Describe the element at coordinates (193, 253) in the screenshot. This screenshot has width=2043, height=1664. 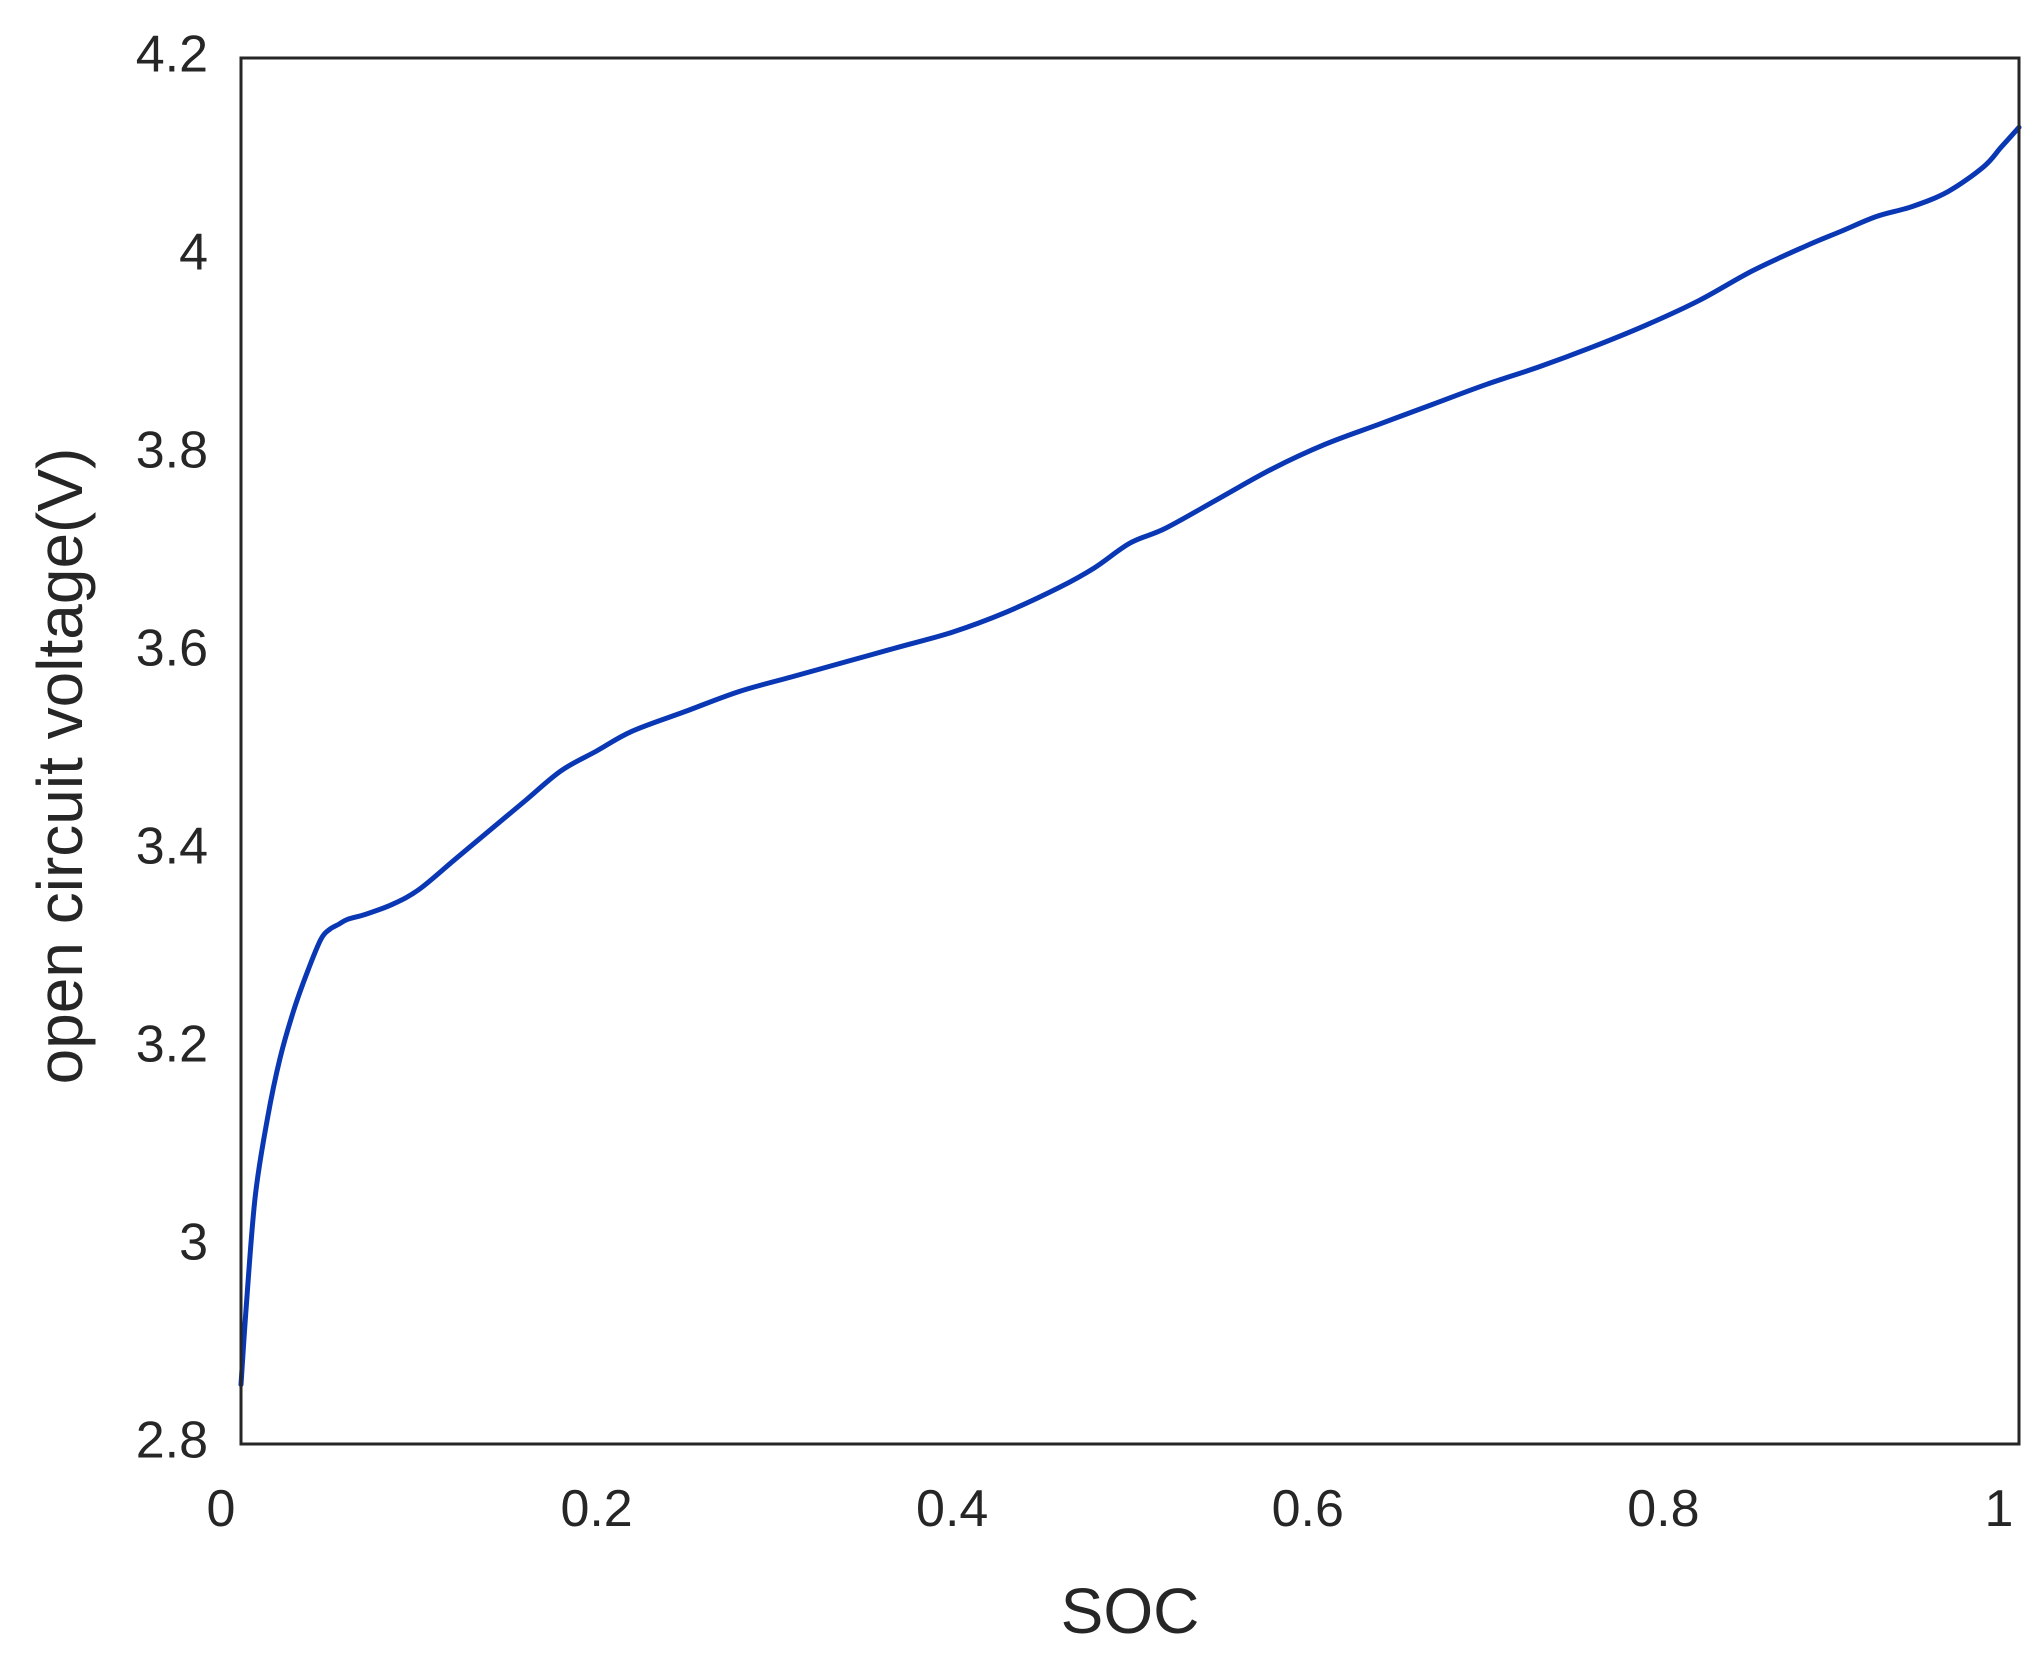
I see `y-tick-label: 4` at that location.